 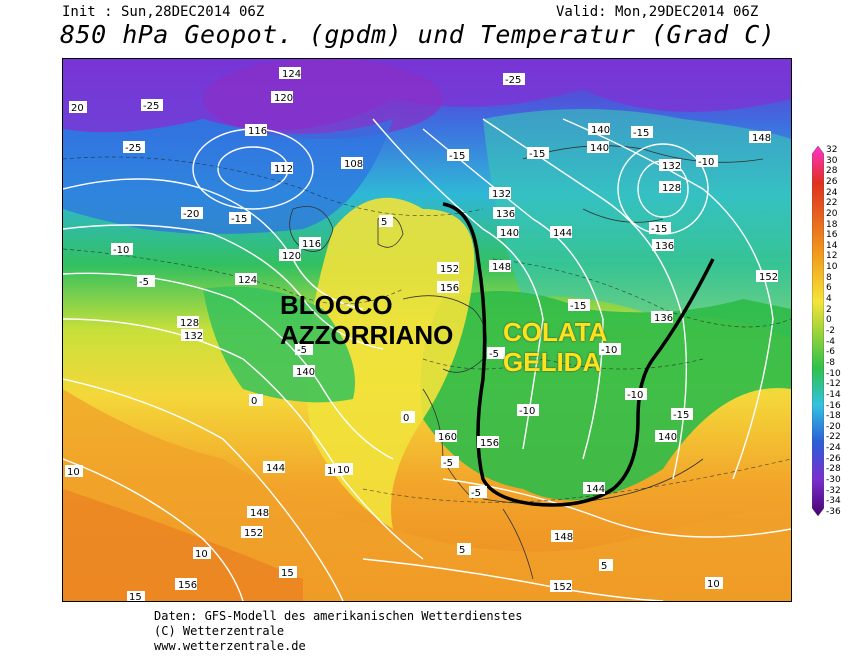 I want to click on temp-label-m15: -15, so click(x=239, y=219).